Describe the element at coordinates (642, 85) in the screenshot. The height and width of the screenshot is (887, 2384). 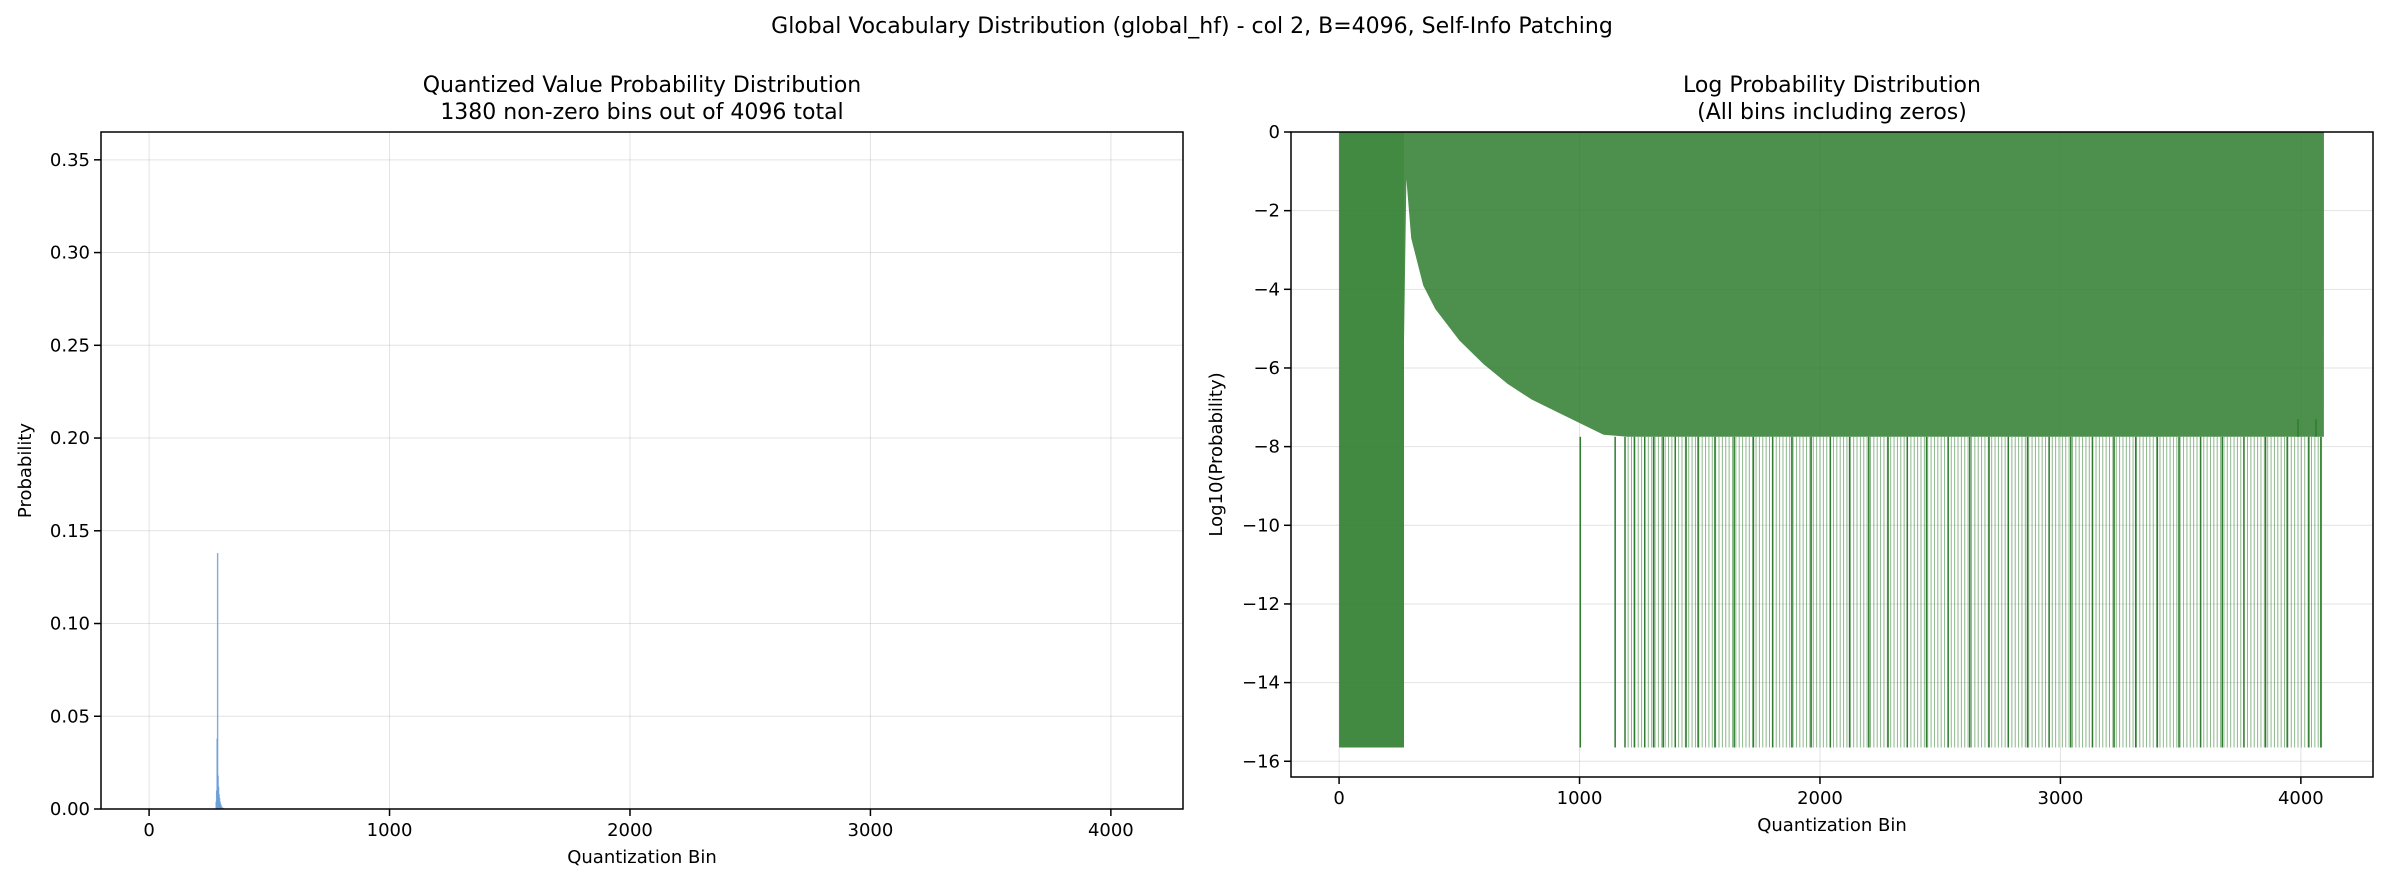
I see `left-chart-title: Quantized Value Probability Distribution` at that location.